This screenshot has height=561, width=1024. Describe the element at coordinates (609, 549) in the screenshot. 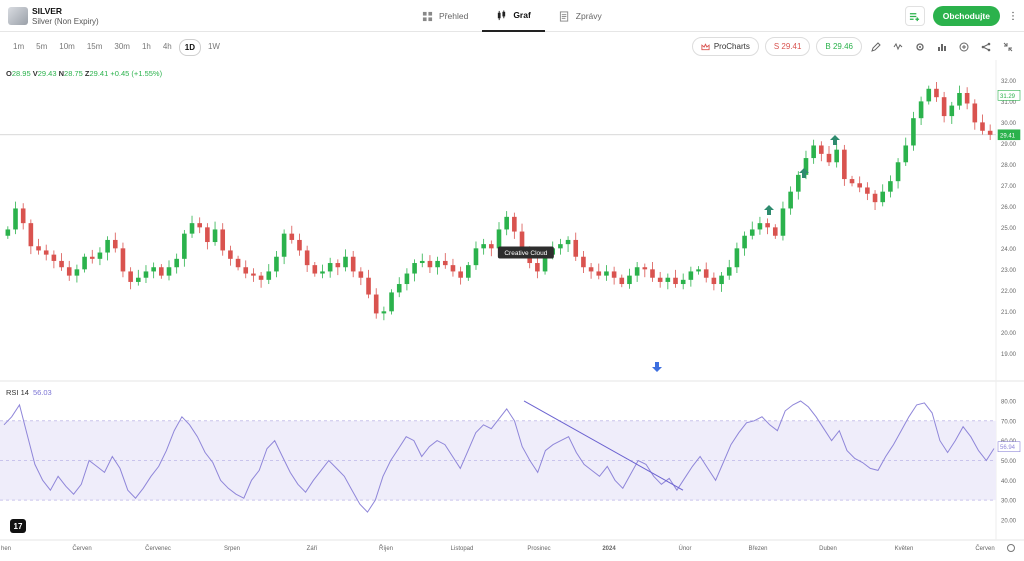

I see `time-axis-label: 2024` at that location.